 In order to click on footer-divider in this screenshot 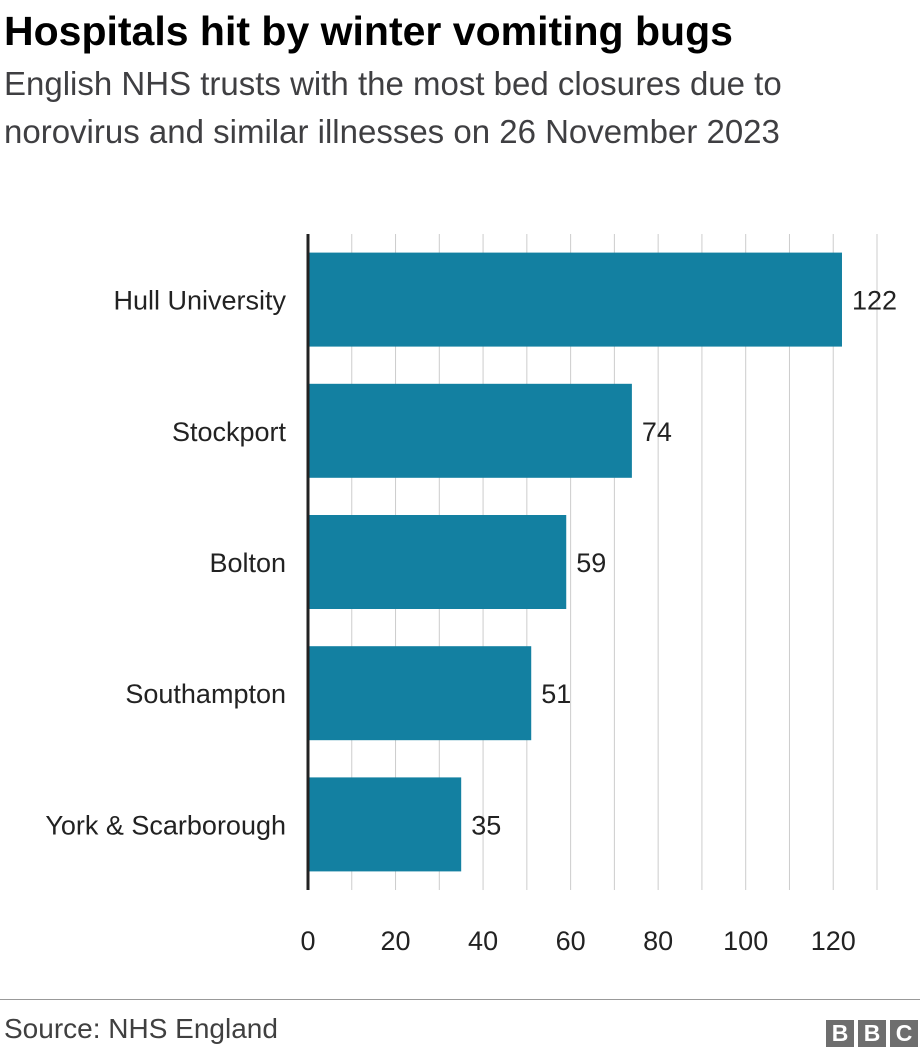, I will do `click(460, 999)`.